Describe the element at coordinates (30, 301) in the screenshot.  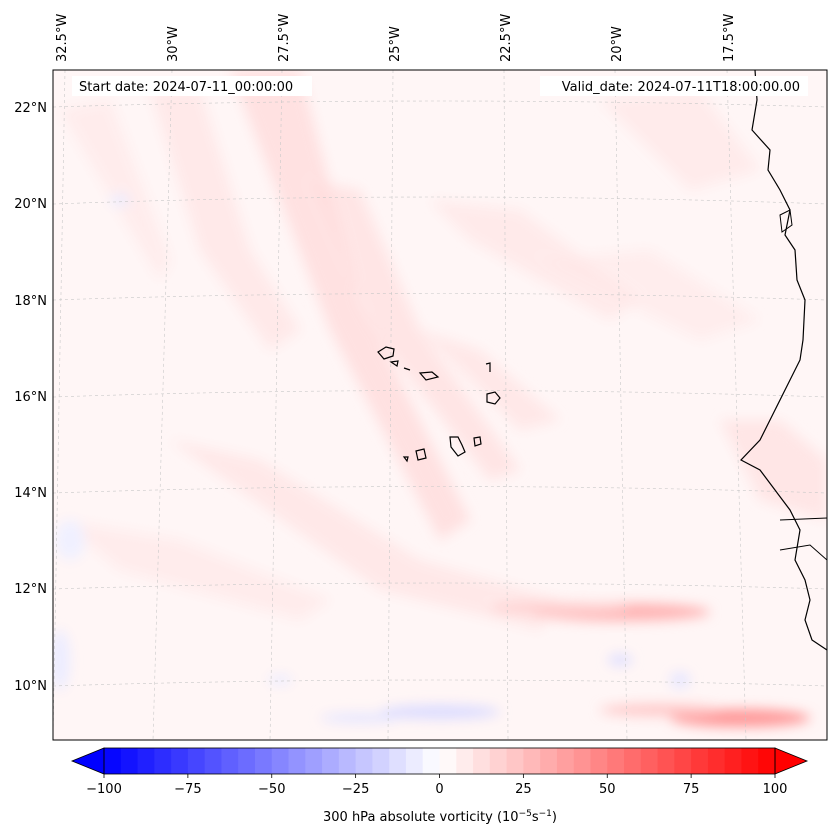
I see `lat-label-18n: 18°N` at that location.